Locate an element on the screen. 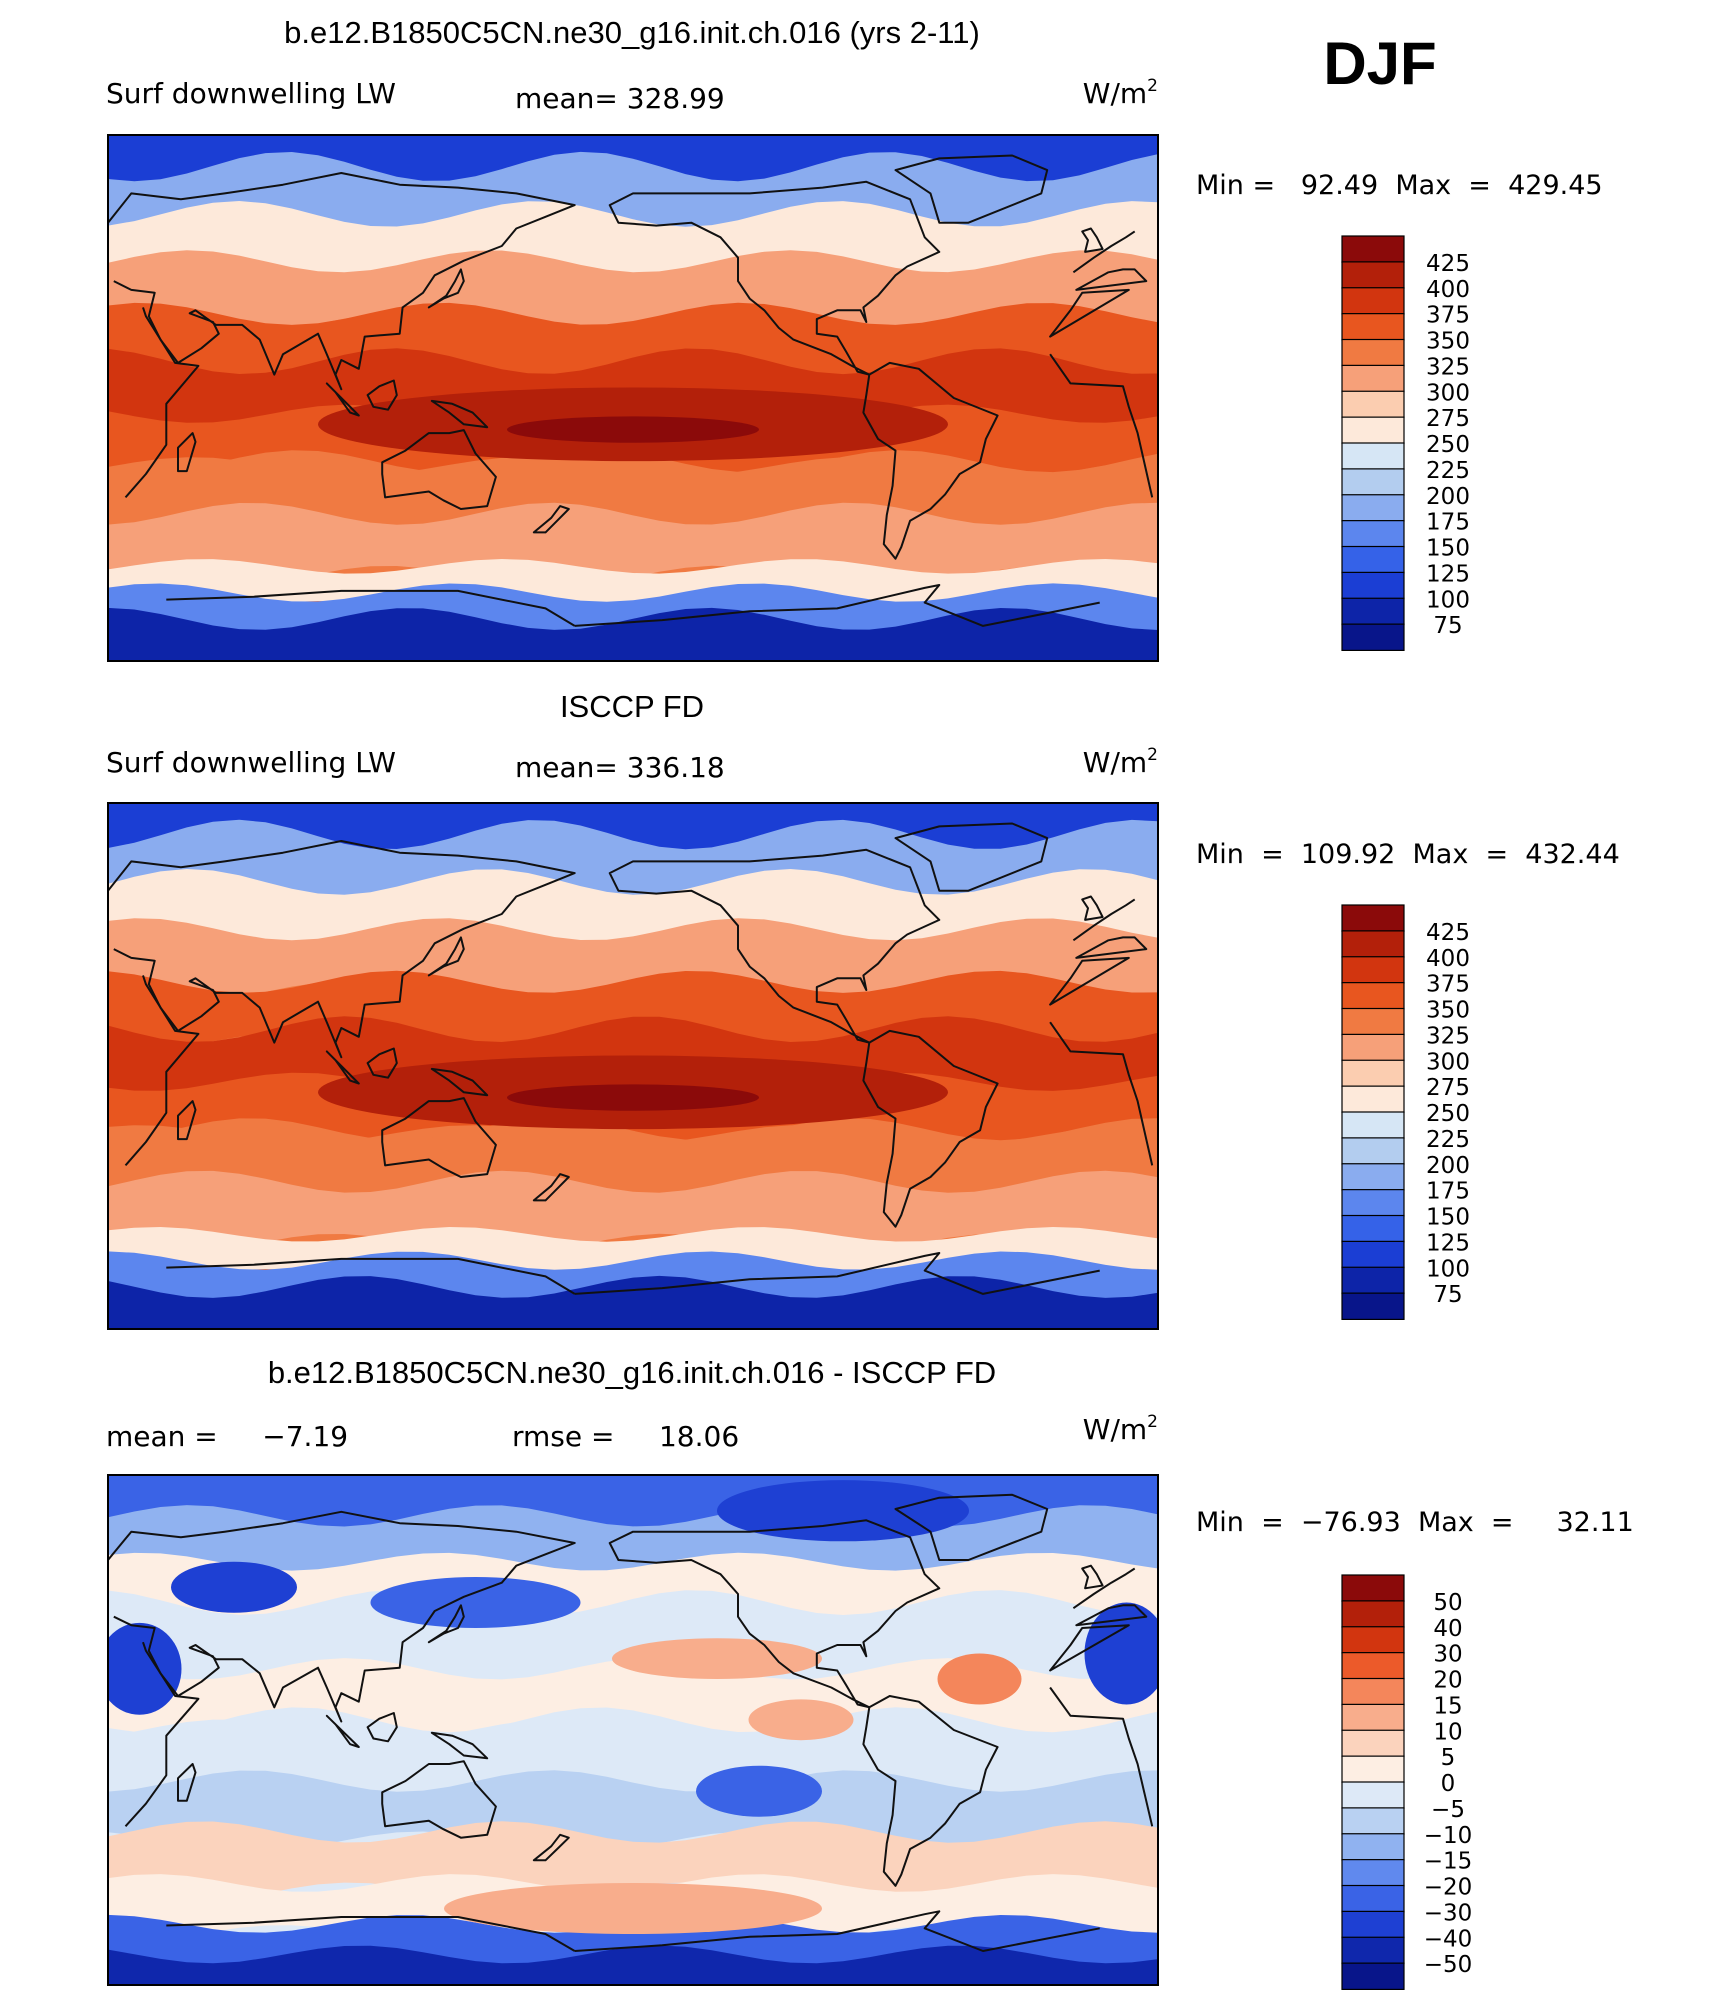 The width and height of the screenshot is (1710, 1997). colorbar-tick-label: 30 is located at coordinates (1447, 1655).